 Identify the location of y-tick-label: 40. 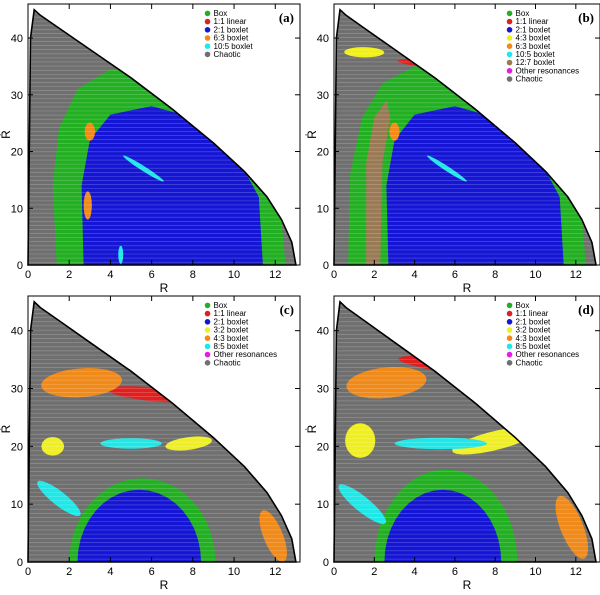
(17, 39).